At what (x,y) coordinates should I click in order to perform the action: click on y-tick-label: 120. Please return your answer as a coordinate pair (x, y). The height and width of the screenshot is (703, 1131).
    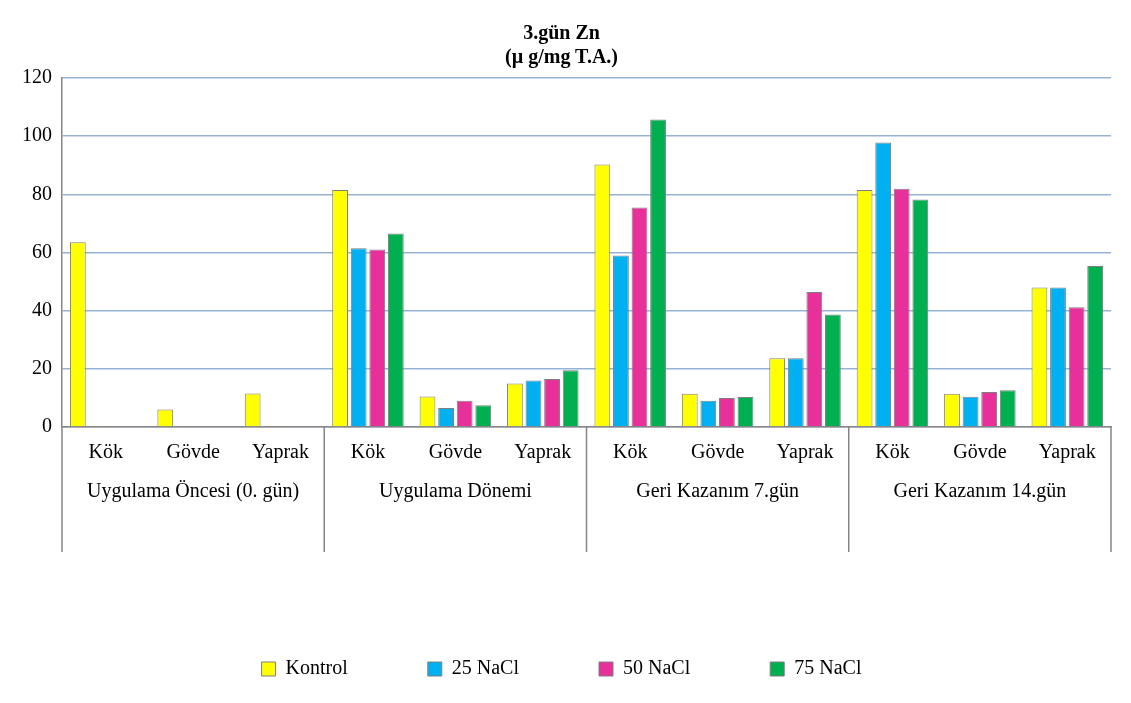
    Looking at the image, I should click on (37, 76).